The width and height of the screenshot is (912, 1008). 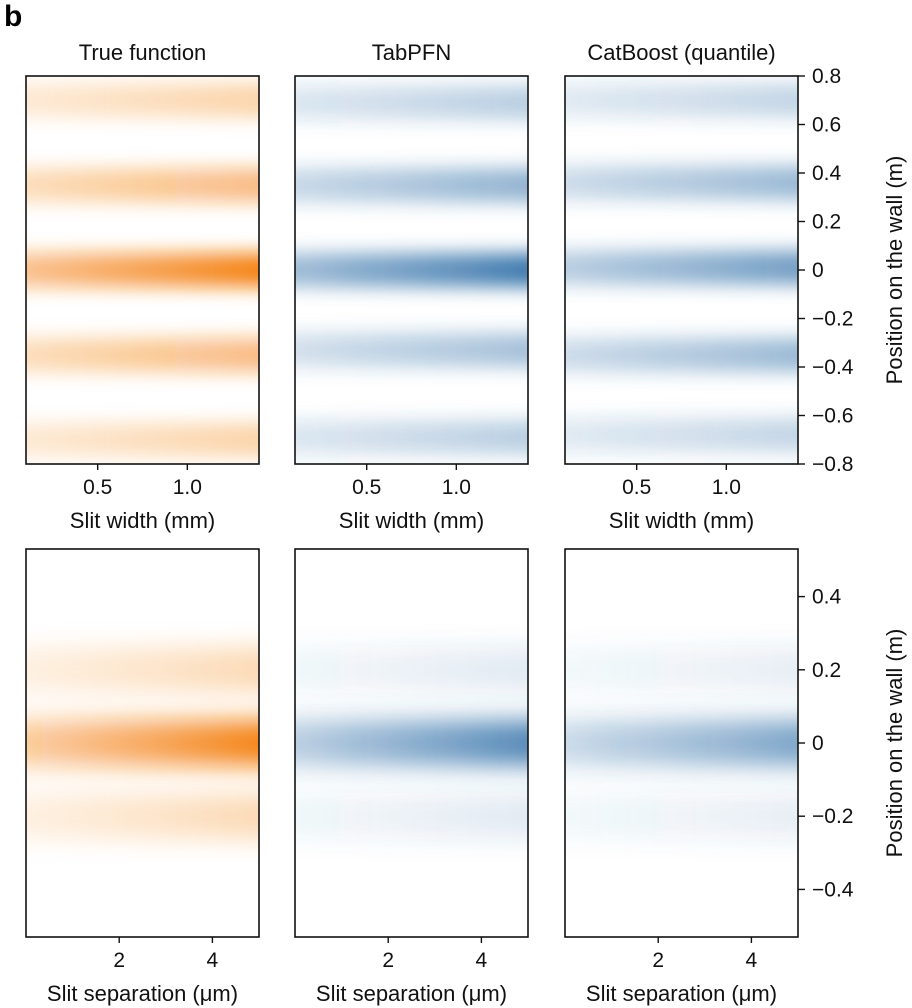 I want to click on chart-panel-1: True function 0.5 1.0 Slit width (mm), so click(x=142, y=286).